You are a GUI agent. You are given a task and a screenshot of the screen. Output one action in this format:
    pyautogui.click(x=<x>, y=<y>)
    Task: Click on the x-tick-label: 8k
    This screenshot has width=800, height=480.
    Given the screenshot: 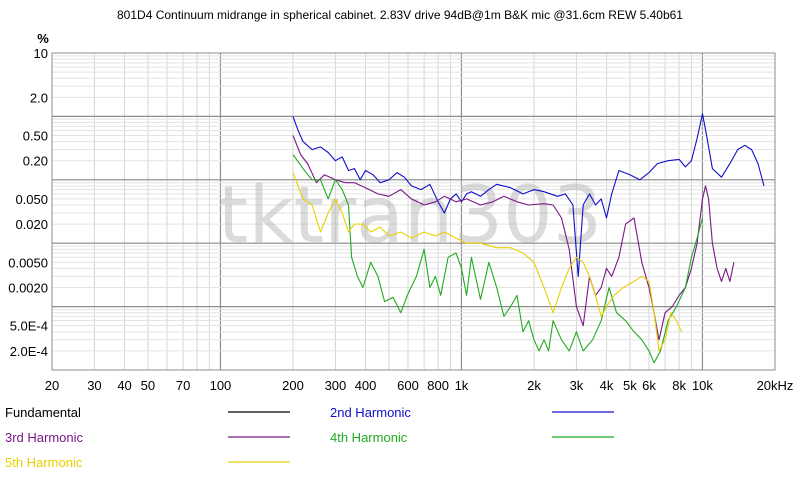 What is the action you would take?
    pyautogui.click(x=679, y=385)
    